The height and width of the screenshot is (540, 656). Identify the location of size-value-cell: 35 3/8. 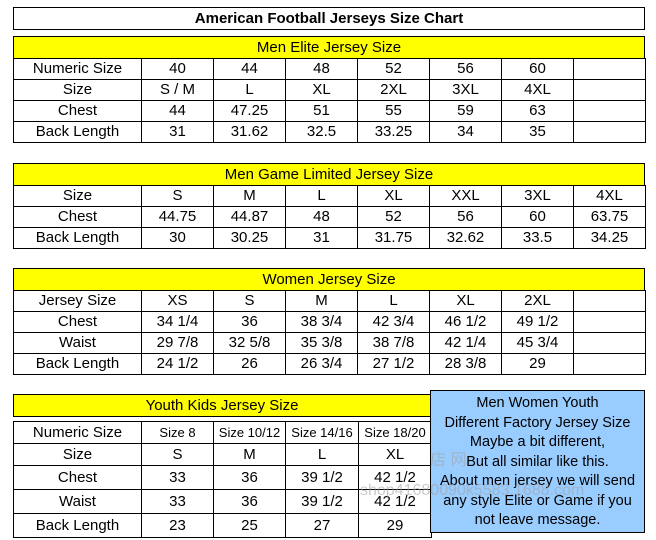
(321, 343).